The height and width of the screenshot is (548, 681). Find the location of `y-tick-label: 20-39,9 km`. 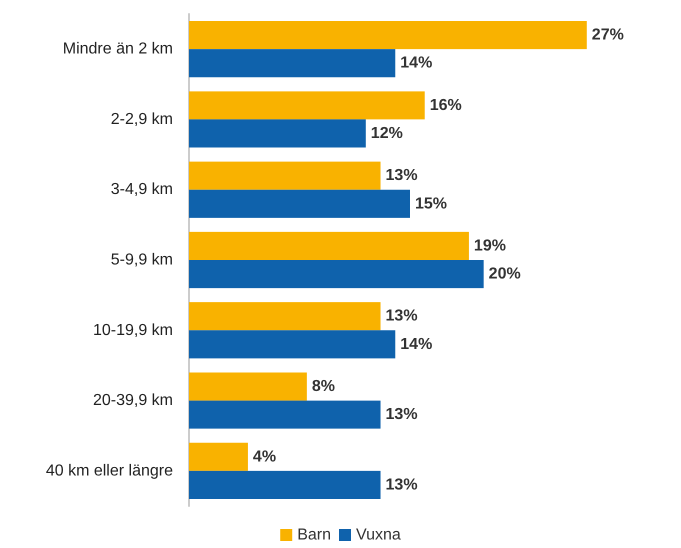

y-tick-label: 20-39,9 km is located at coordinates (132, 401).